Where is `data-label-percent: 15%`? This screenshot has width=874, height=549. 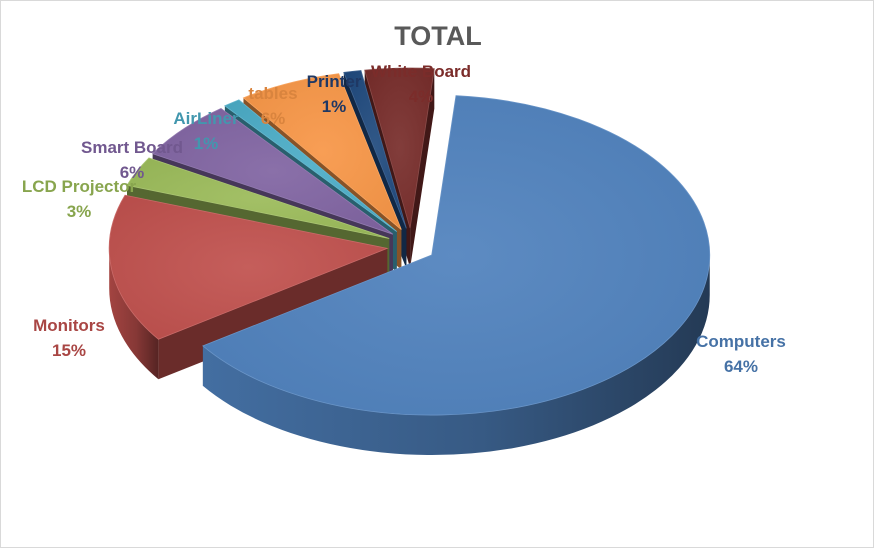 data-label-percent: 15% is located at coordinates (69, 350).